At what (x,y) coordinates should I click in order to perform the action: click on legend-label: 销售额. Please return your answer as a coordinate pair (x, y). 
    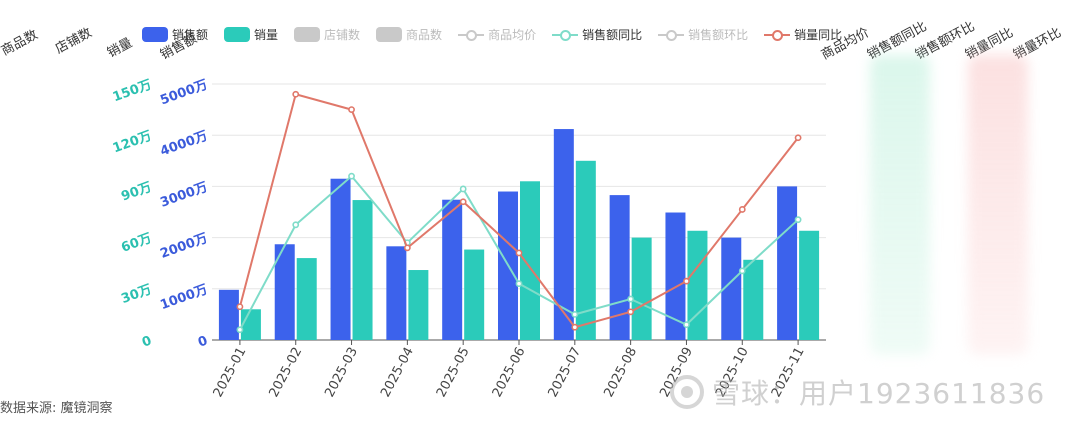
    Looking at the image, I should click on (190, 34).